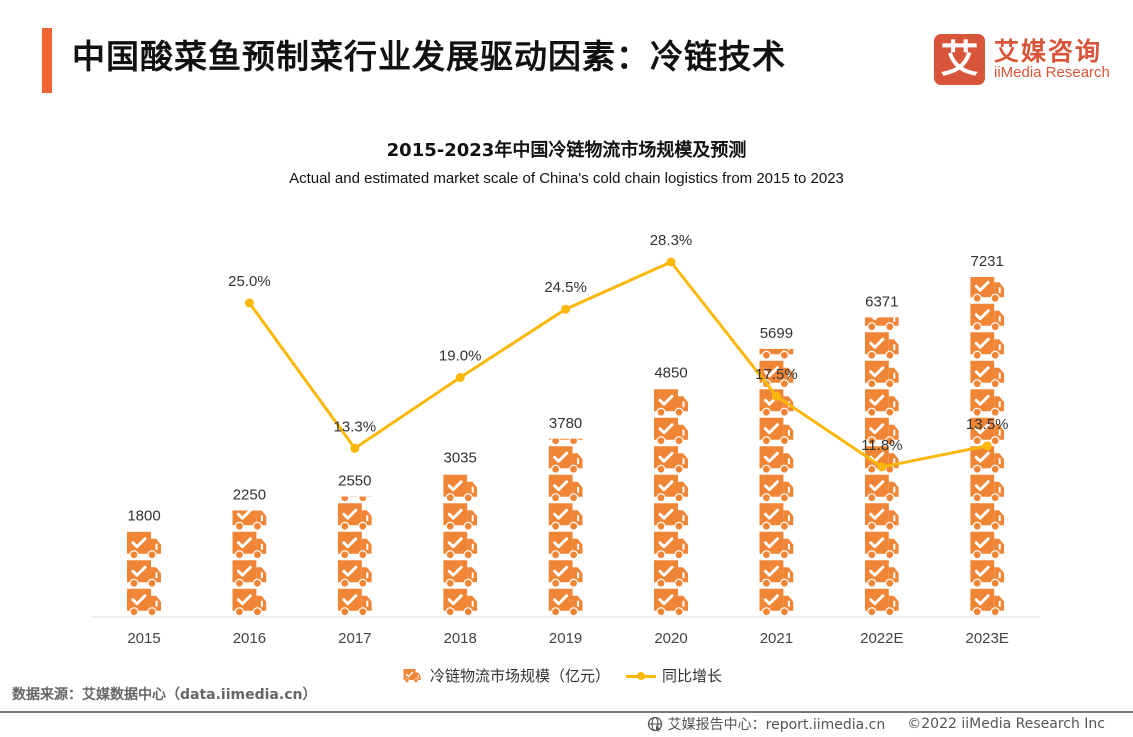 The width and height of the screenshot is (1133, 737). What do you see at coordinates (460, 356) in the screenshot?
I see `growth-value-label: 19.0%` at bounding box center [460, 356].